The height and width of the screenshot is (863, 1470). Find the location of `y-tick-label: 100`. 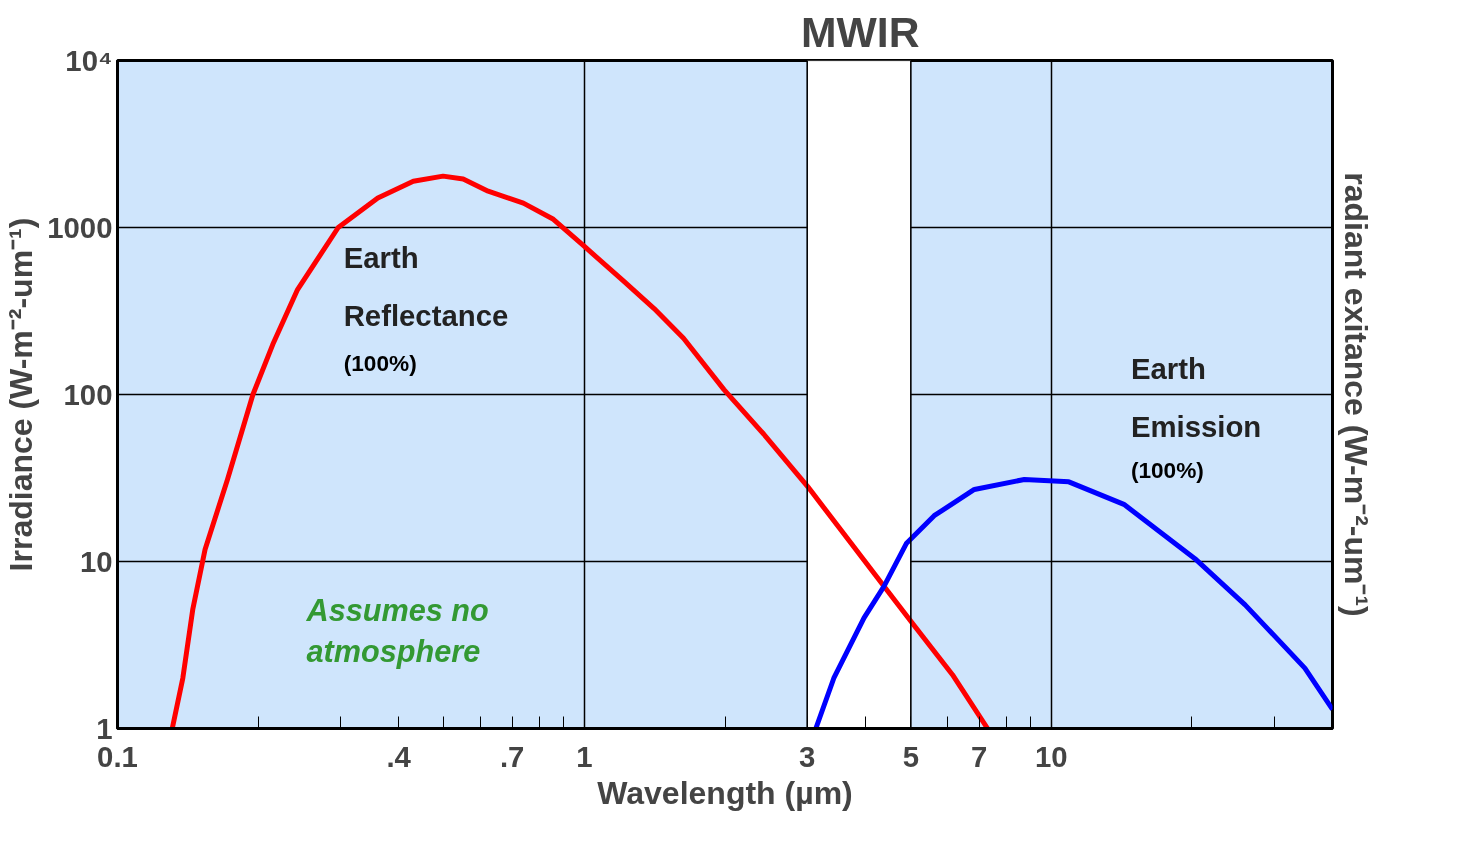

y-tick-label: 100 is located at coordinates (88, 394).